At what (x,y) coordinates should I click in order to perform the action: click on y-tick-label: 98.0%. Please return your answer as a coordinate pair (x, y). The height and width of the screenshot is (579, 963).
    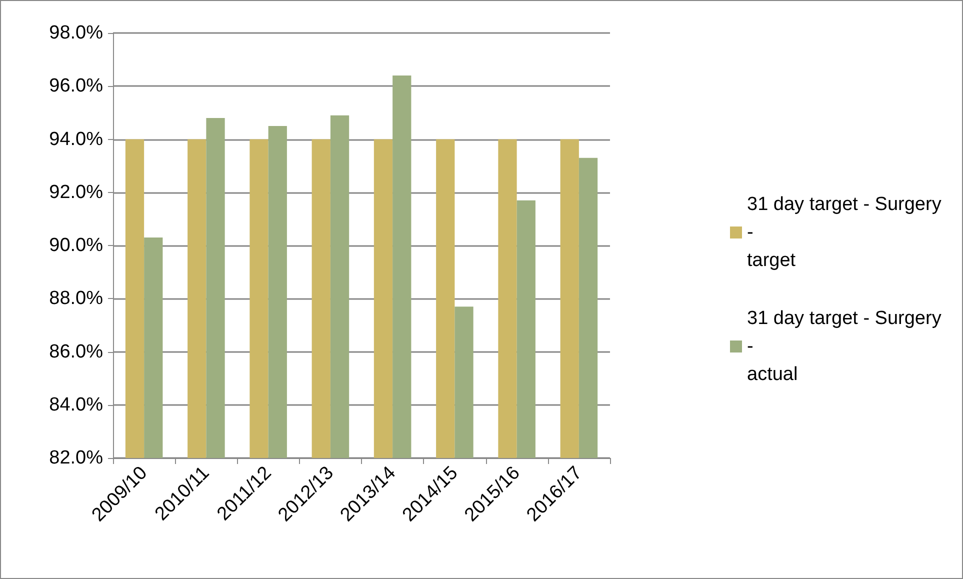
    Looking at the image, I should click on (76, 33).